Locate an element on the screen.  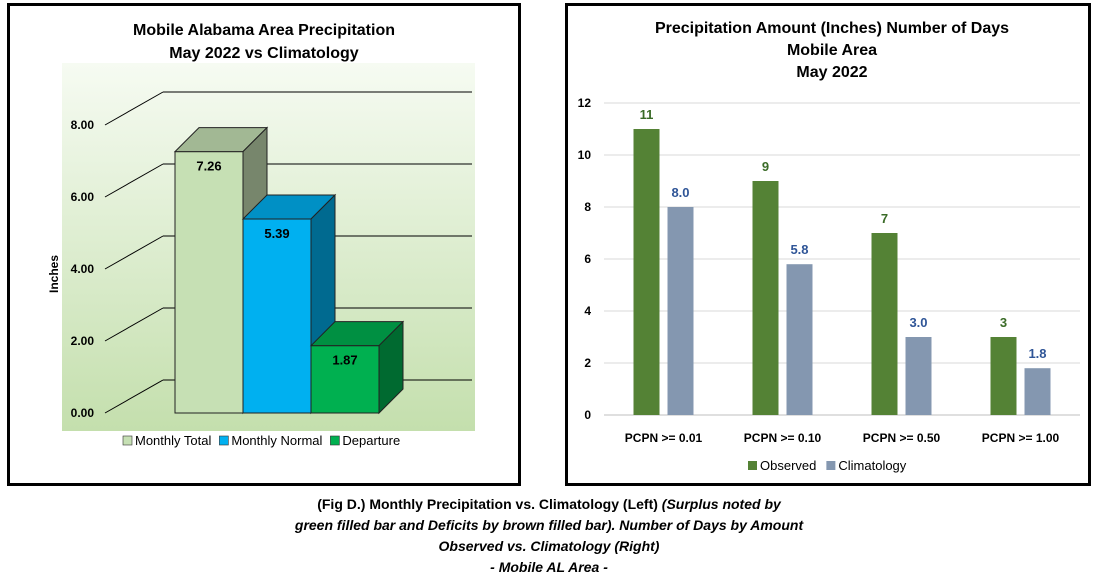
y-tick-label: 12 is located at coordinates (585, 103).